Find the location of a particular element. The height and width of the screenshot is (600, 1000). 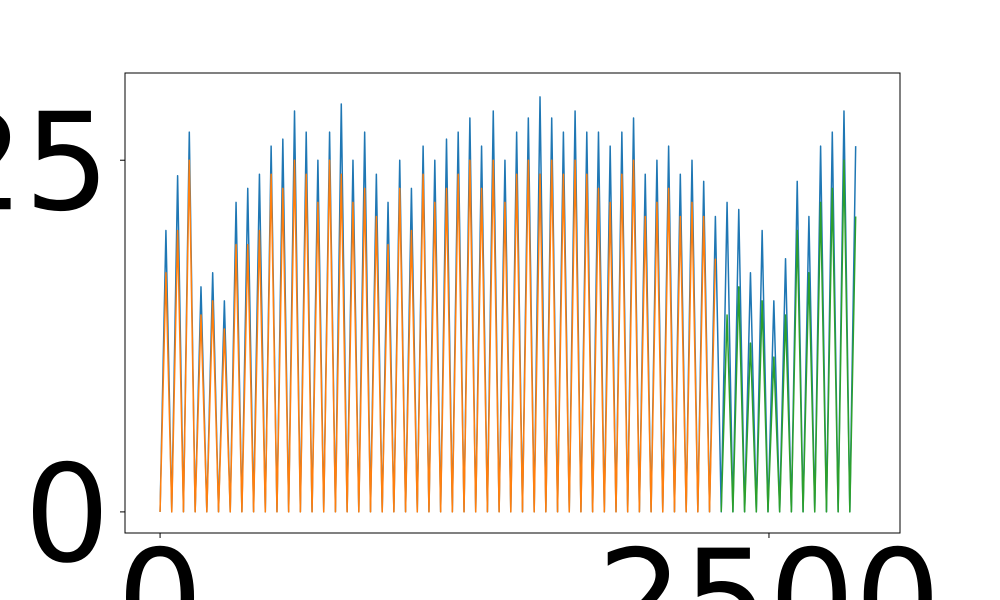

y-tick-label: 25 is located at coordinates (55, 162).